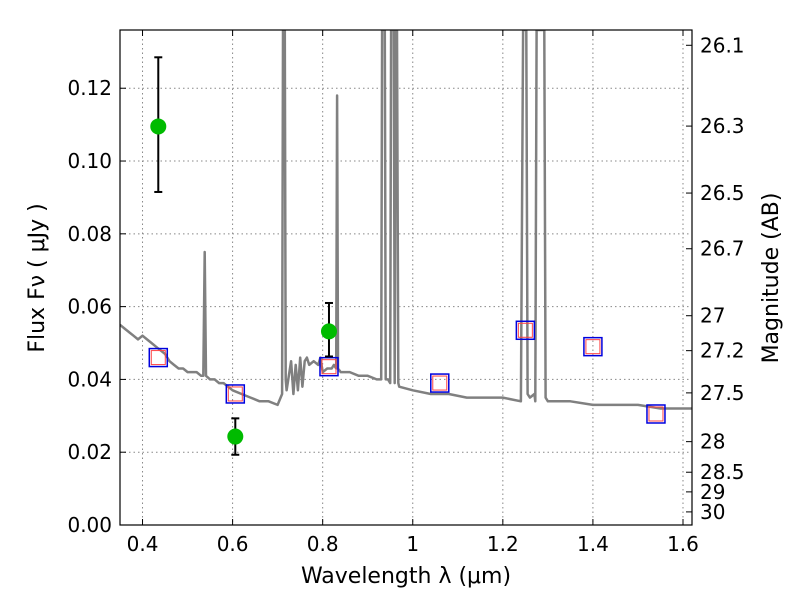  I want to click on x-tick-label: 0.6, so click(233, 544).